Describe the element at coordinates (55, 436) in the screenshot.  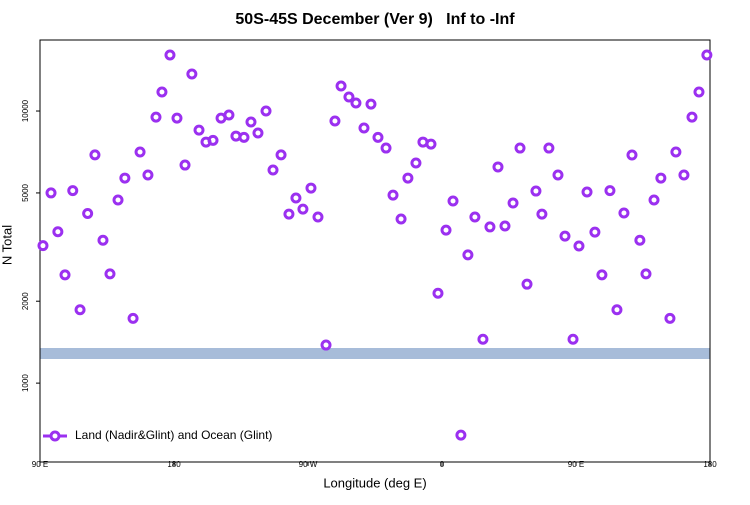
I see `legend-marker` at that location.